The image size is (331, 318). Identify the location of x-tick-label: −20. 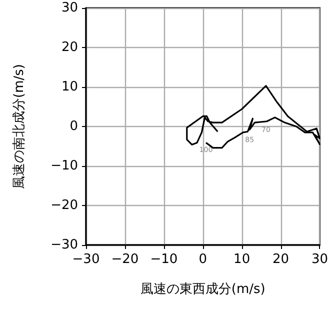
(125, 259).